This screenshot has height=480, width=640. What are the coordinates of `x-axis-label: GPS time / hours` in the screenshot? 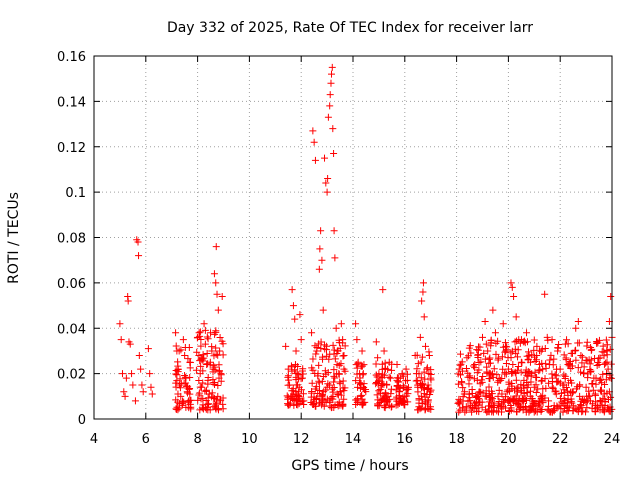 It's located at (349, 466).